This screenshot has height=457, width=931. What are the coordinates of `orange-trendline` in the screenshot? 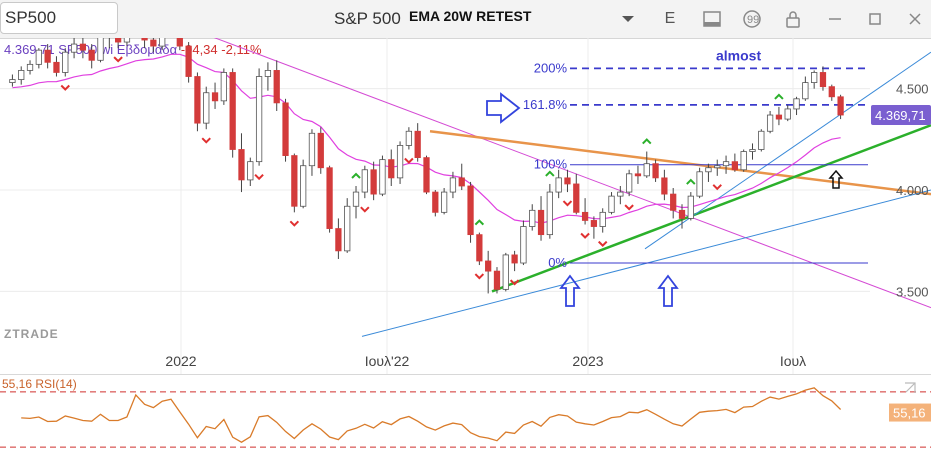 It's located at (680, 163).